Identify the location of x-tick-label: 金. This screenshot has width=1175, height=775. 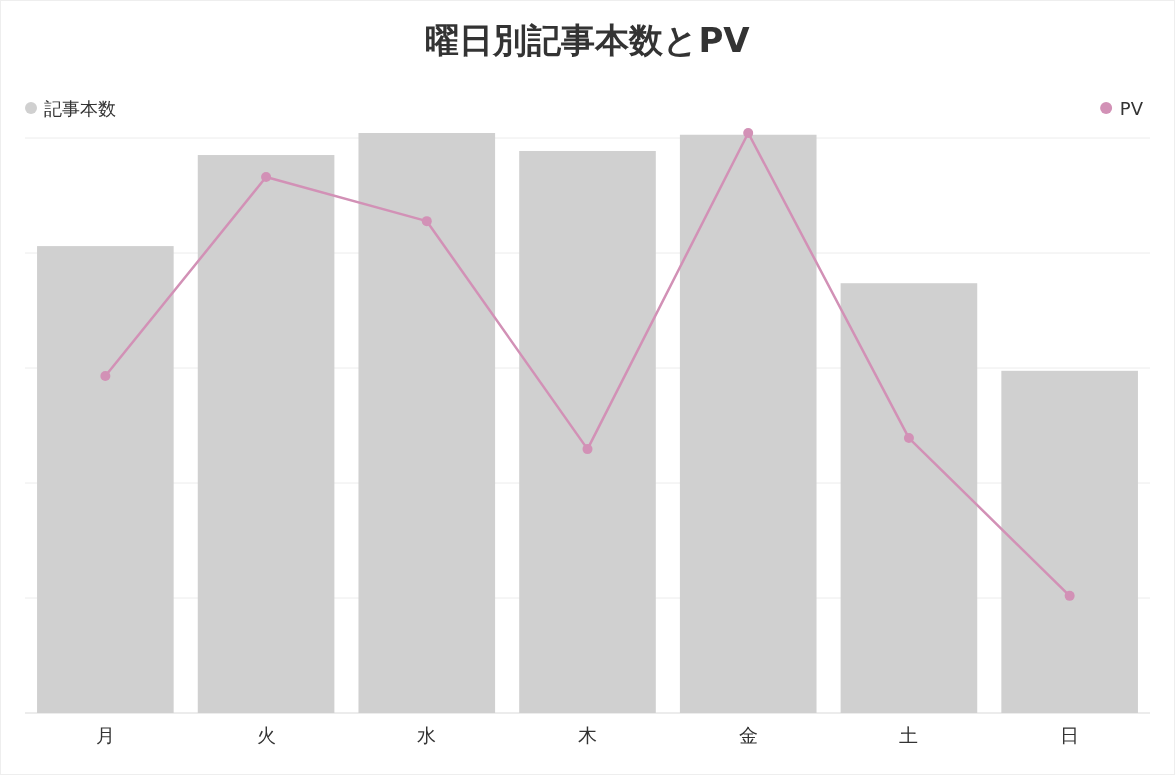
(748, 735).